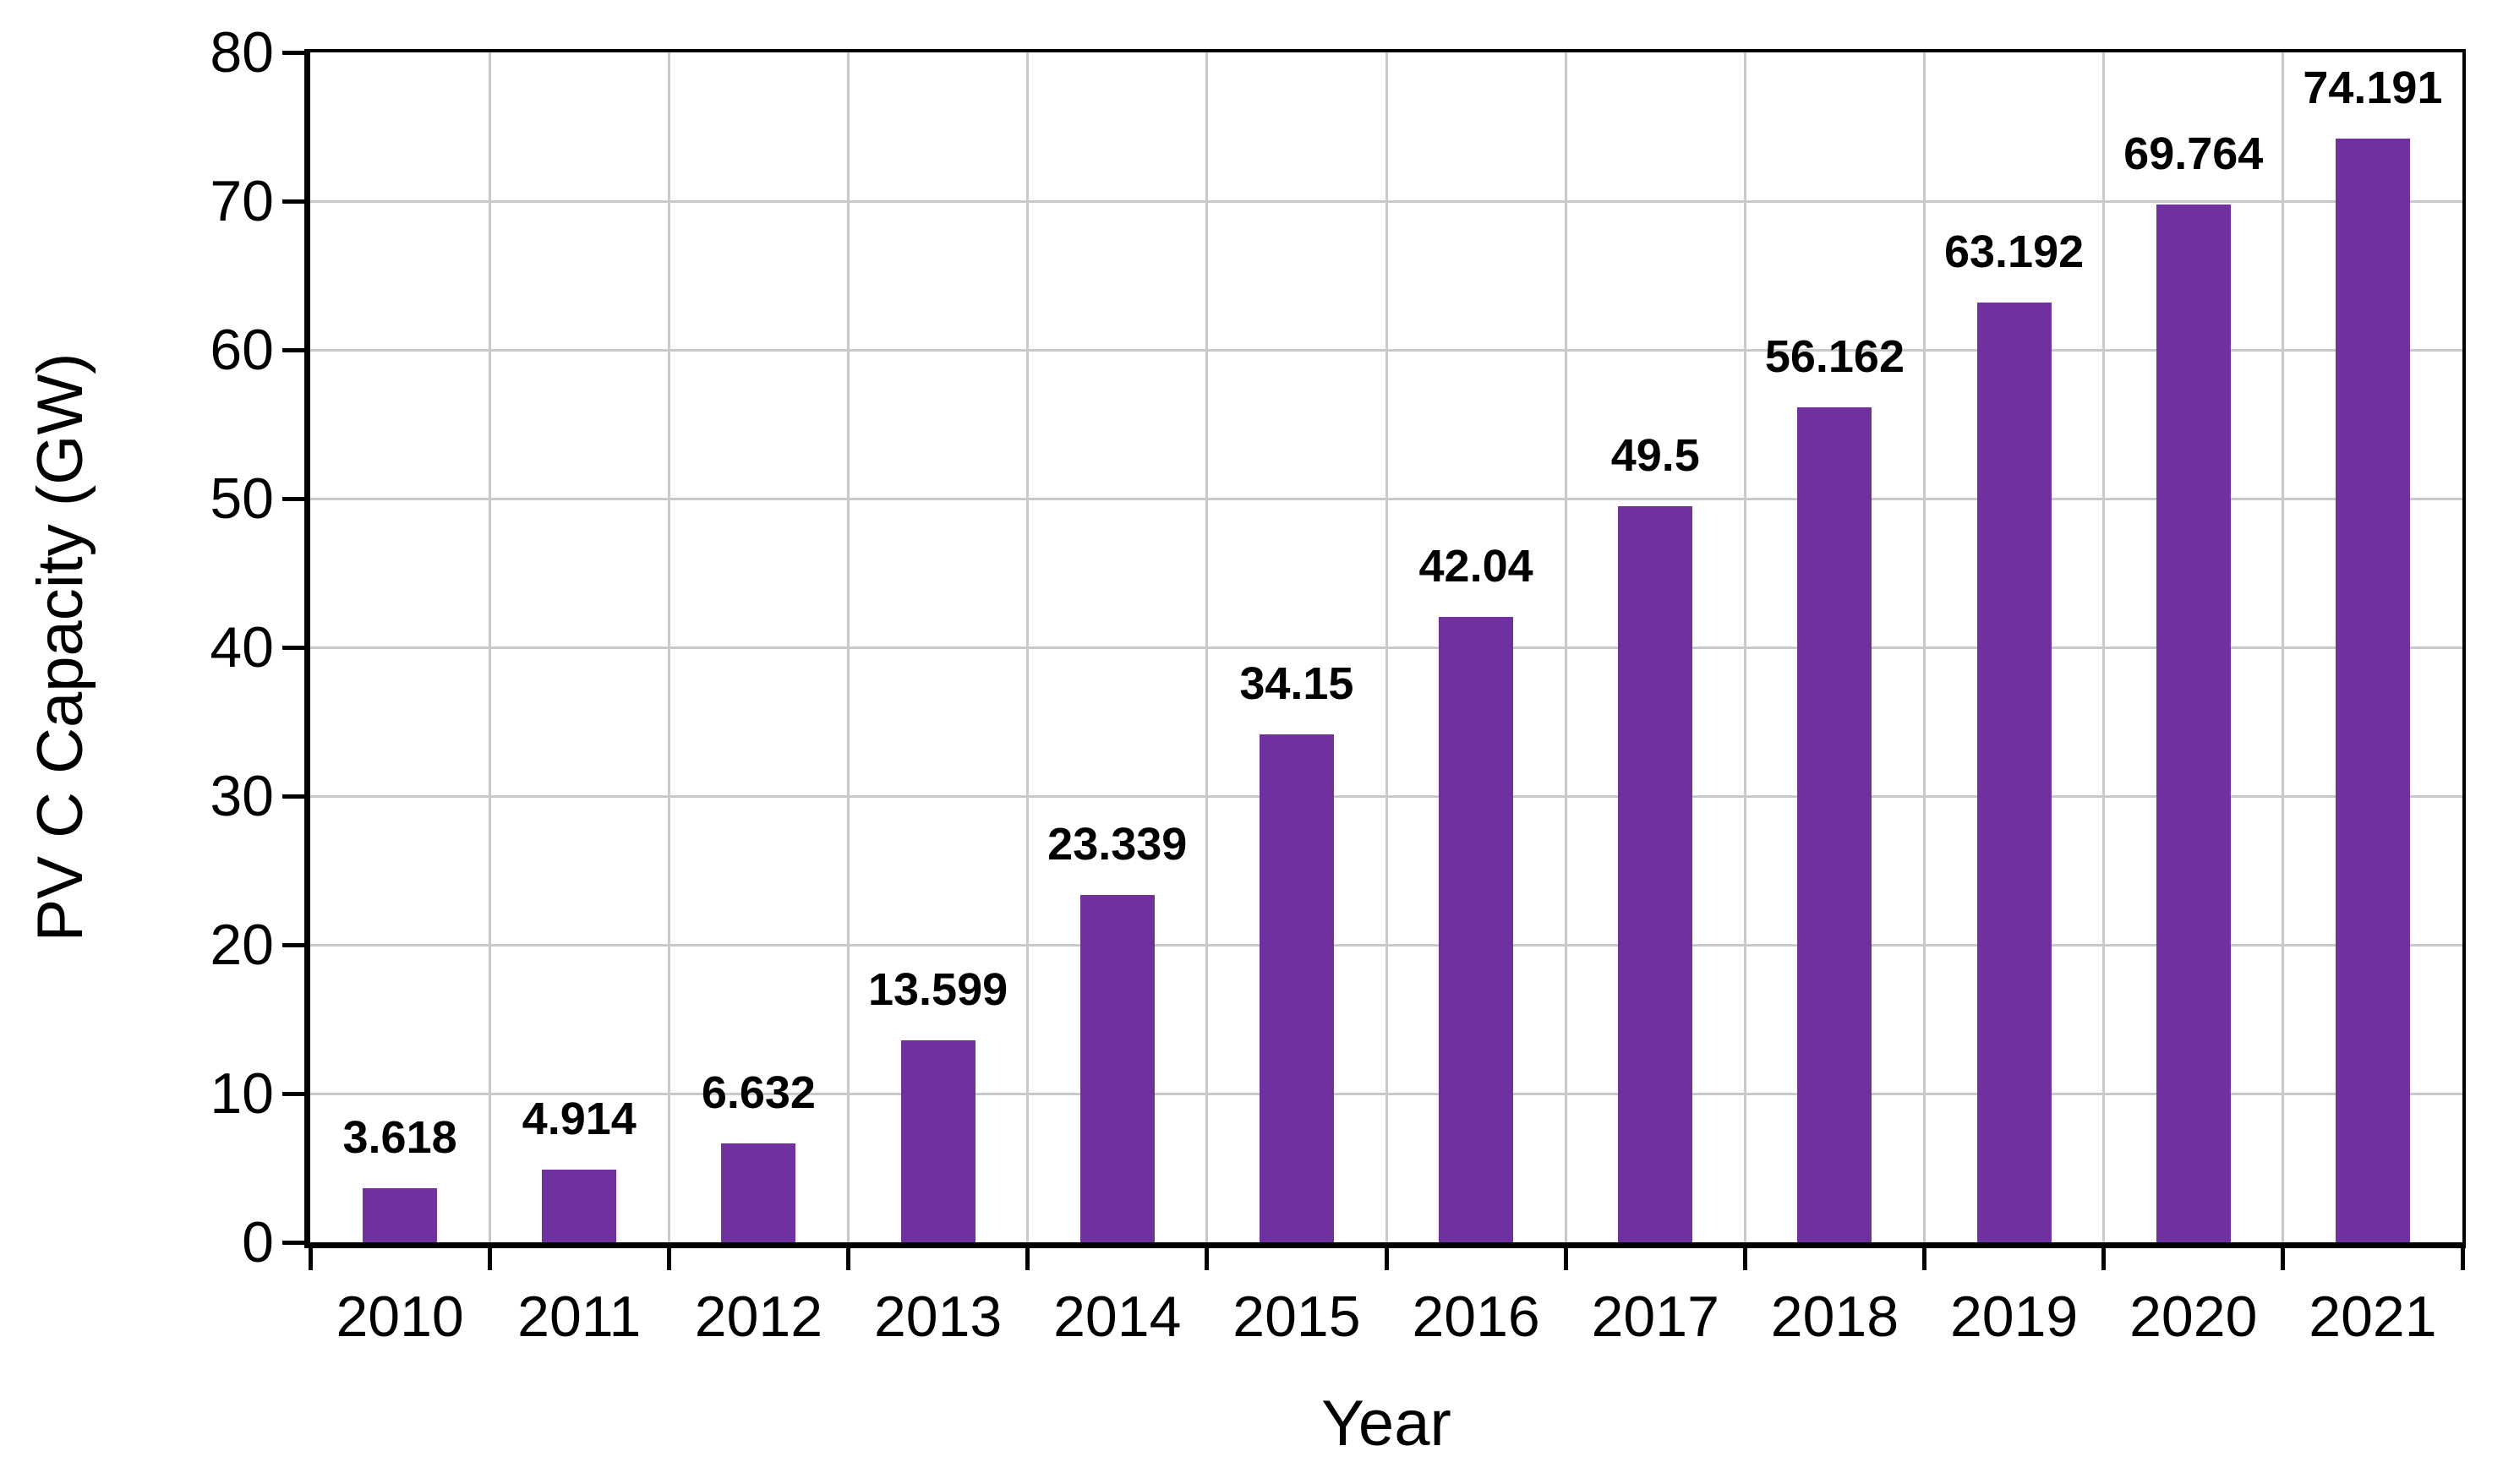 This screenshot has height=1484, width=2503. What do you see at coordinates (579, 1119) in the screenshot?
I see `bar-value-label: 4.914` at bounding box center [579, 1119].